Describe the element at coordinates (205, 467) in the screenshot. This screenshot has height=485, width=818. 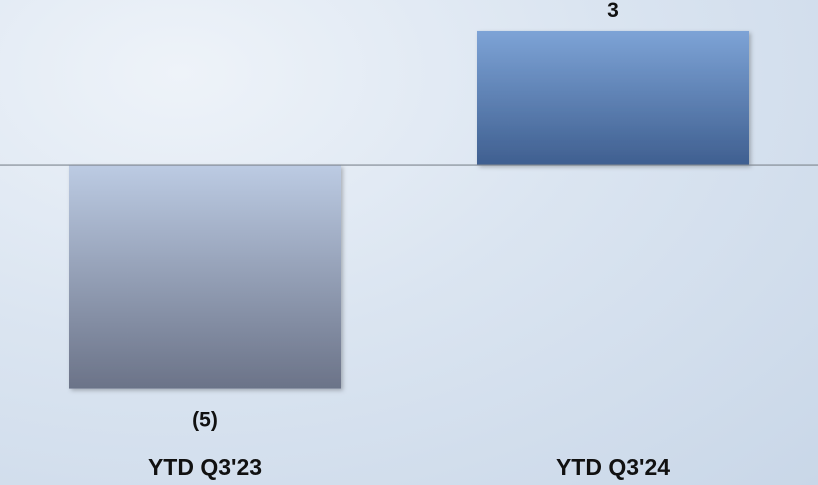
I see `category-label-0: YTD Q3'23` at that location.